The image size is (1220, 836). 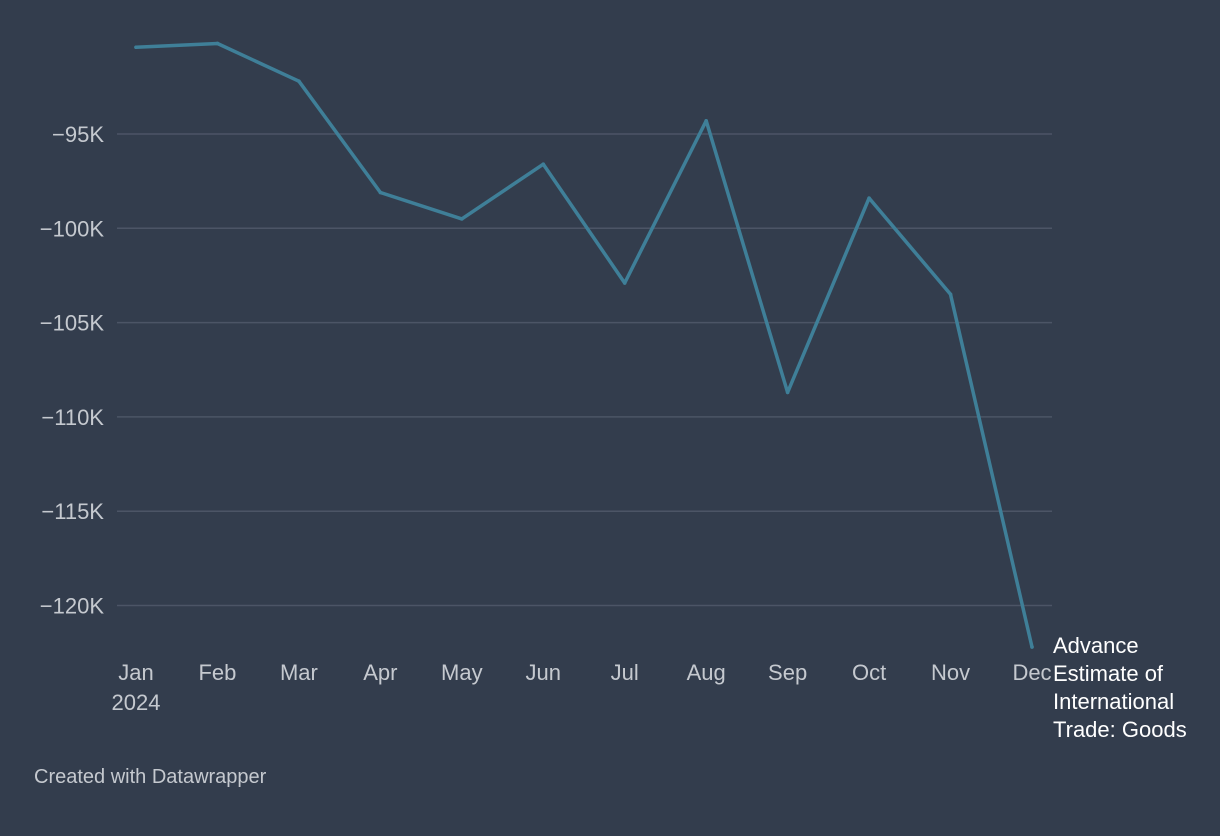 I want to click on x-tick-label: Jan, so click(x=135, y=672).